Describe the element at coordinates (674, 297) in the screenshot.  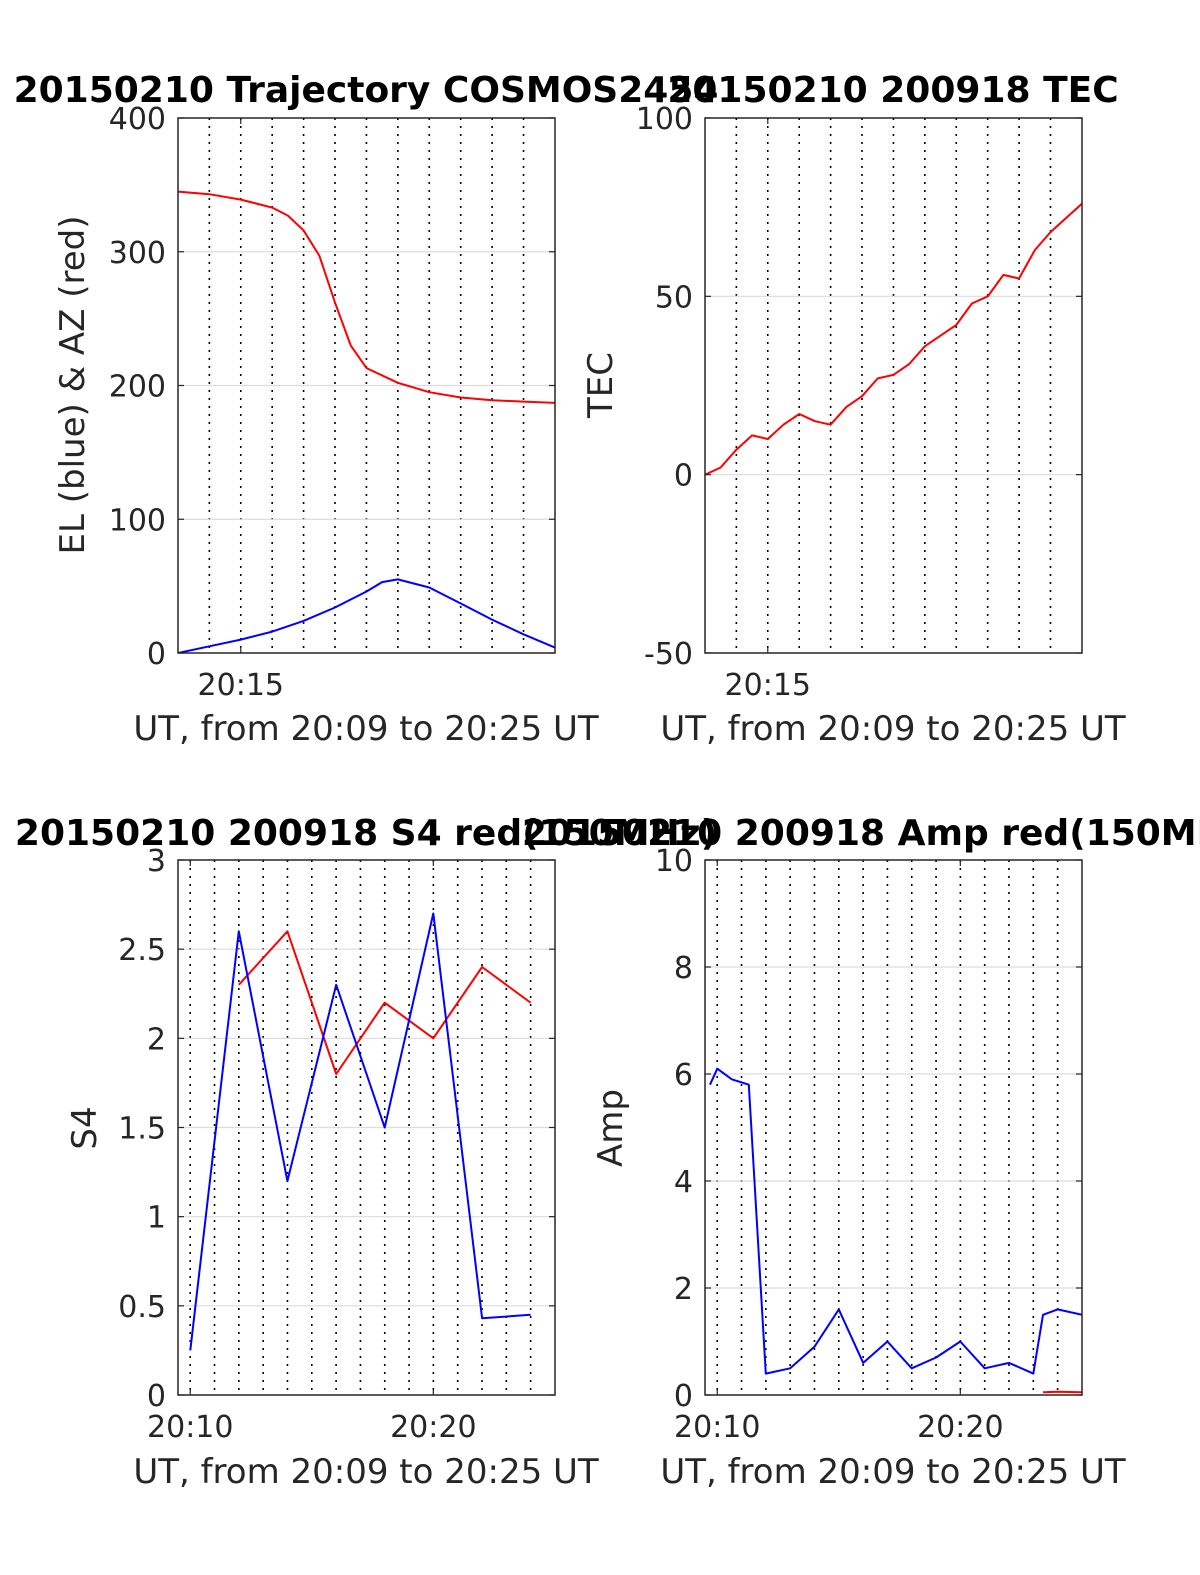
I see `y-tick-label: 50` at that location.